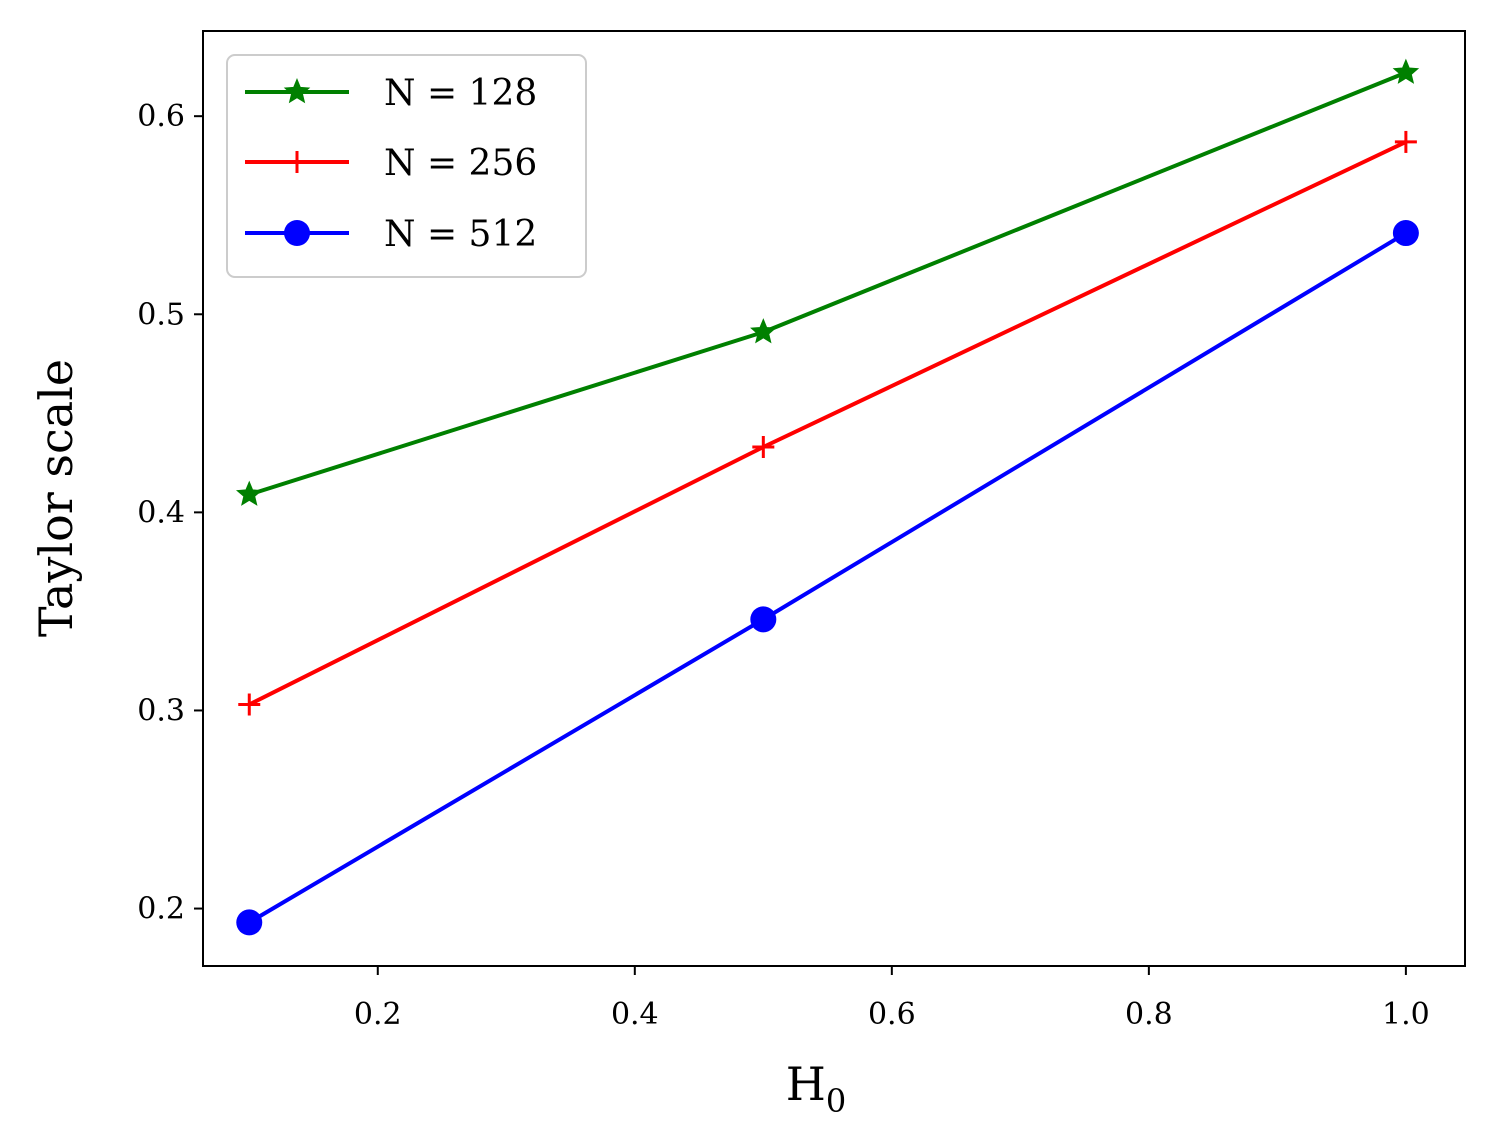 The width and height of the screenshot is (1493, 1144). Describe the element at coordinates (460, 234) in the screenshot. I see `legend-label: N = 512` at that location.